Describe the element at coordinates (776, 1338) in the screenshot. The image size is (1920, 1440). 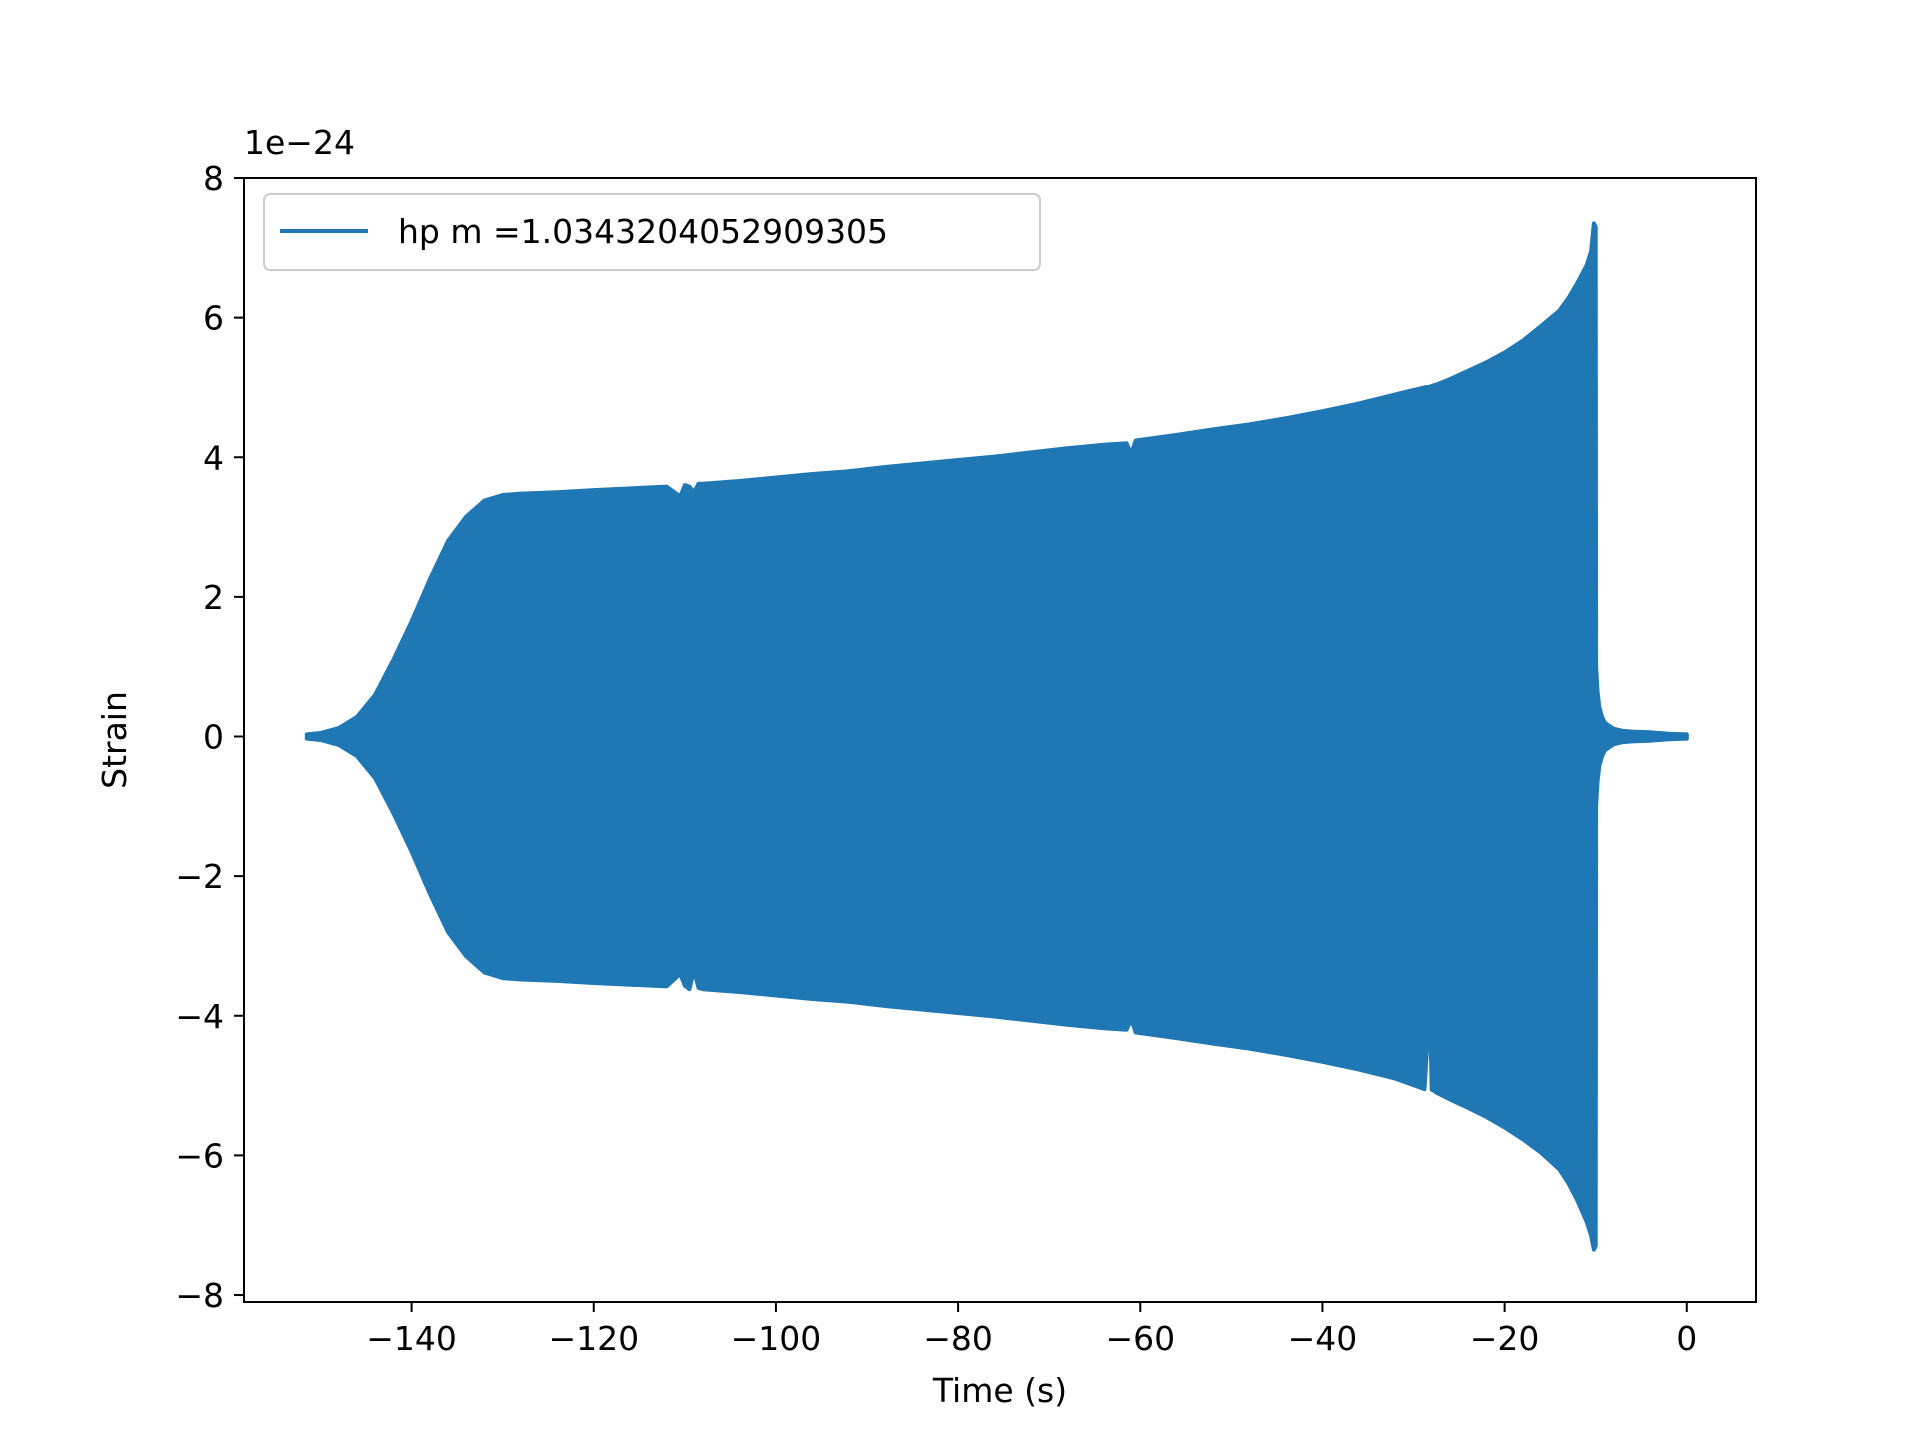
I see `x-tick-label: −100` at that location.